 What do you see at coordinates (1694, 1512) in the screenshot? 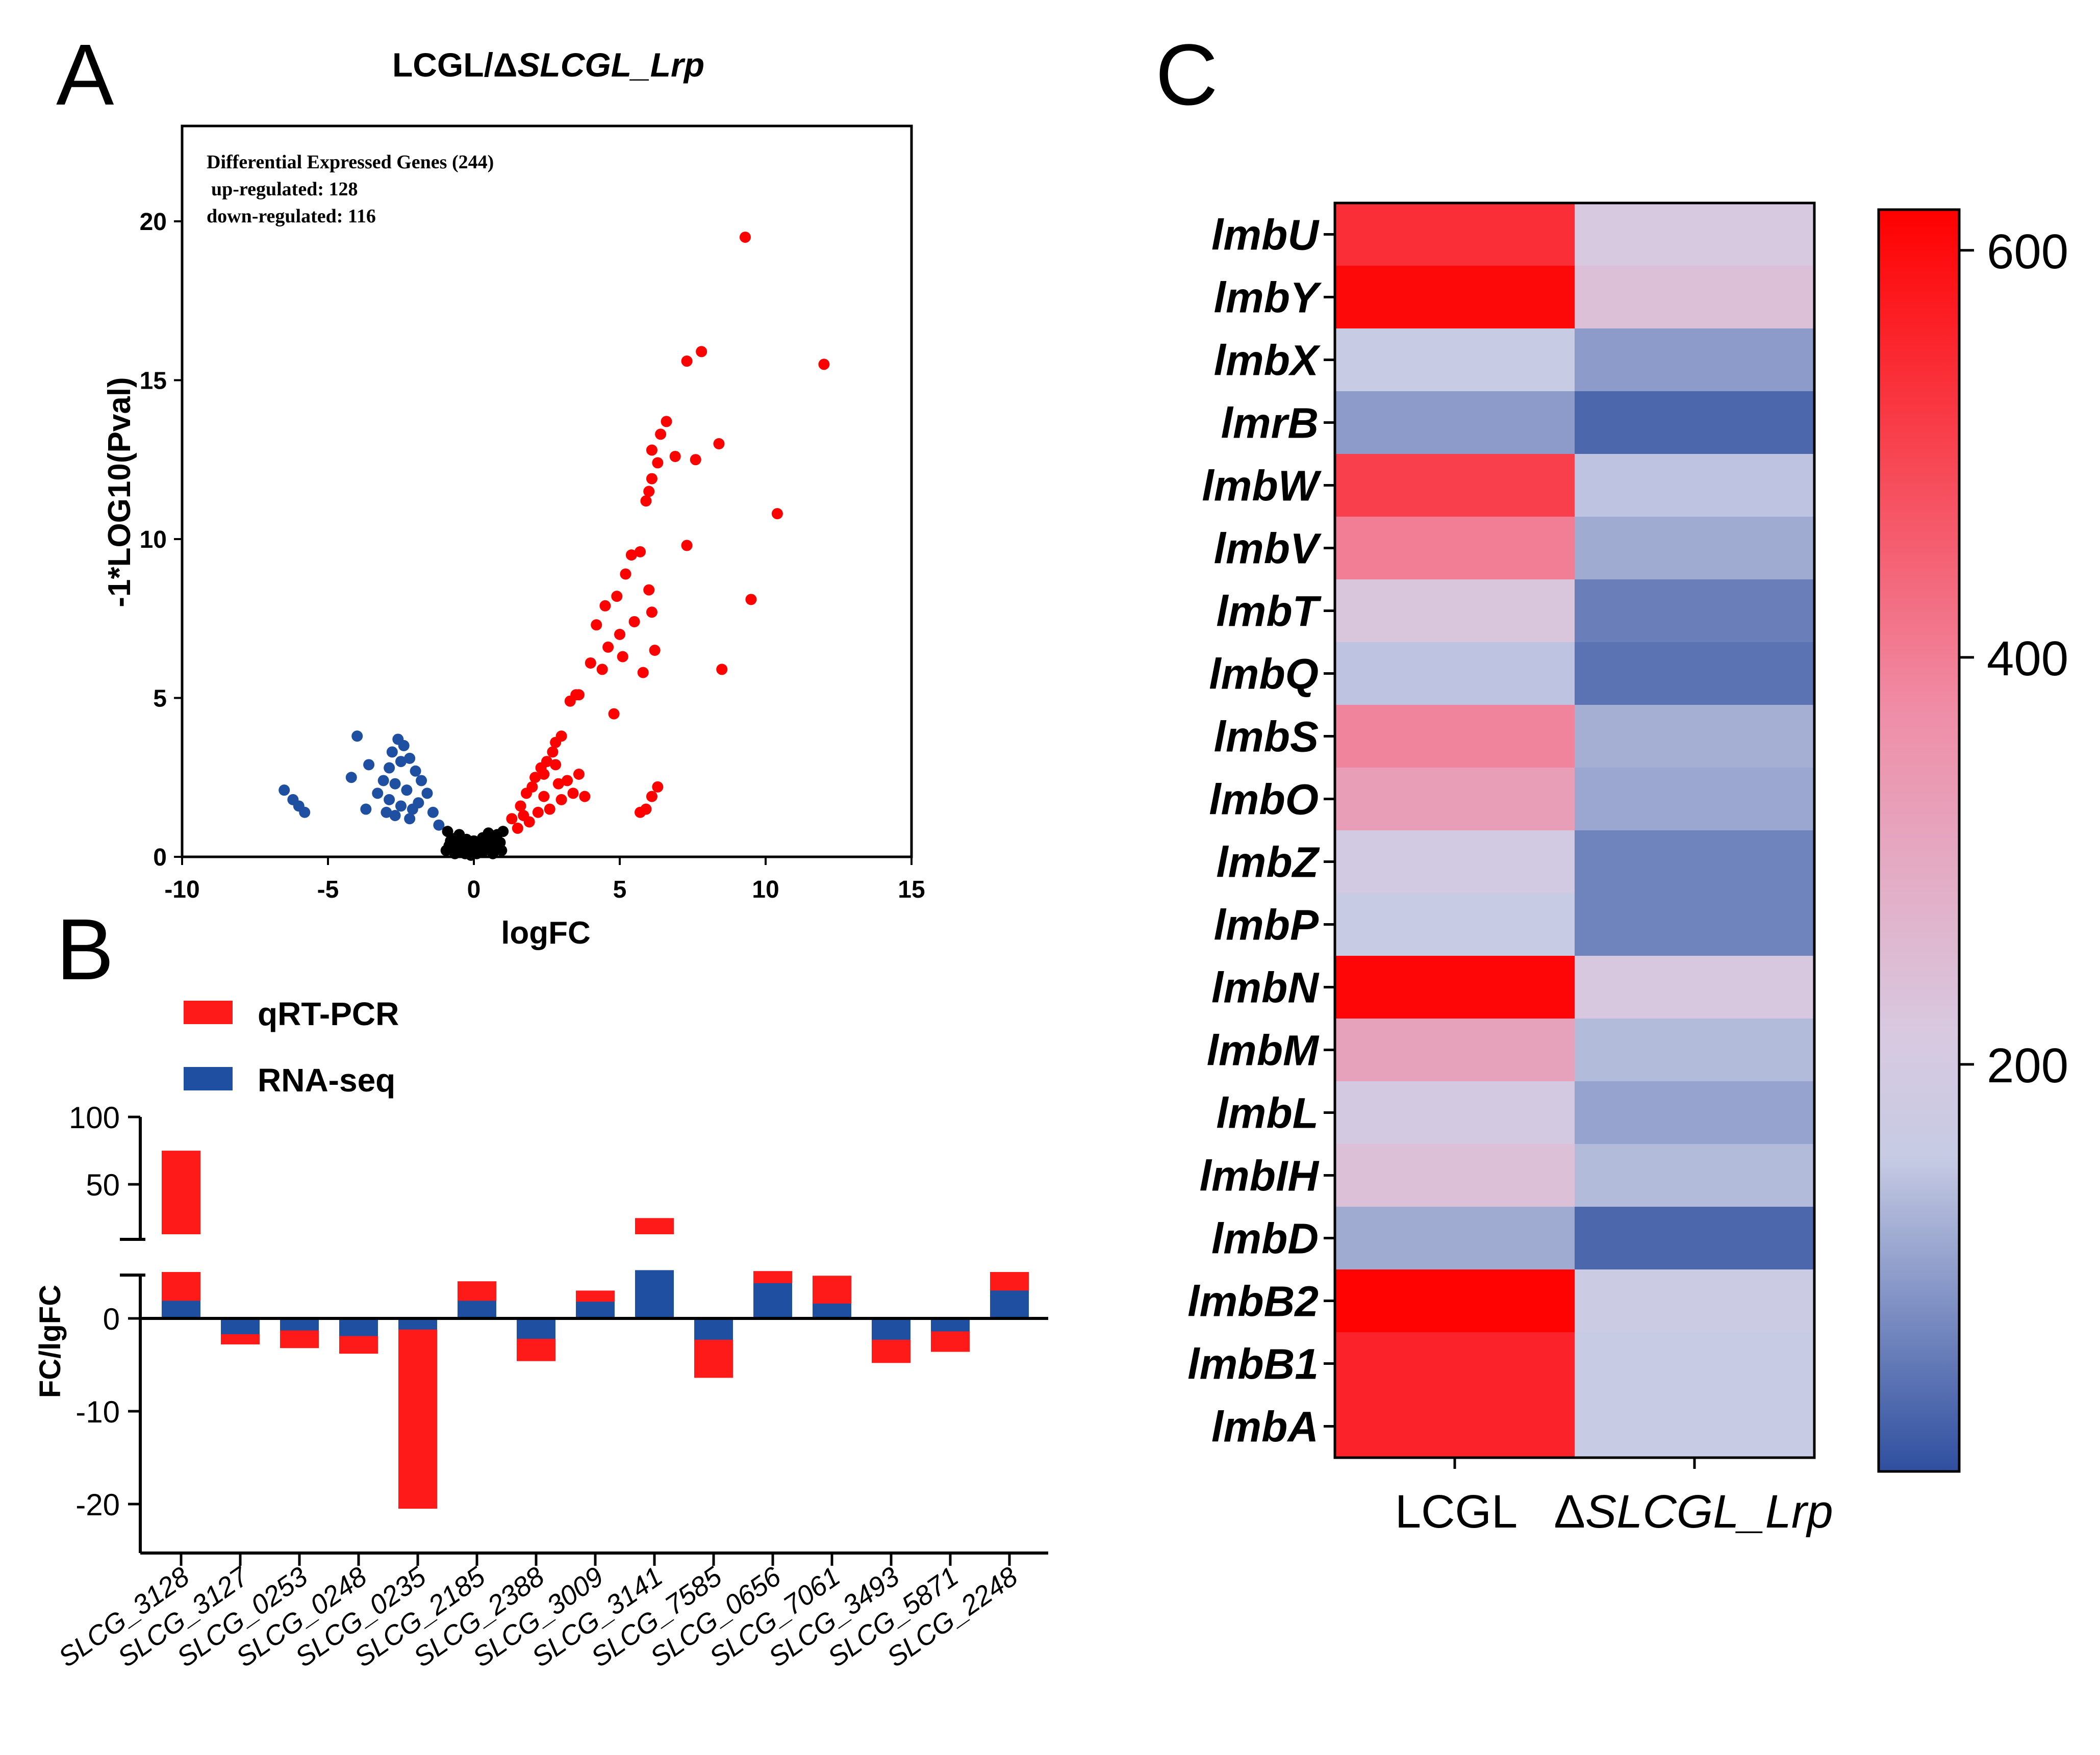
I see `heatmap-column-label-mutant: ΔSLCGL_Lrp` at bounding box center [1694, 1512].